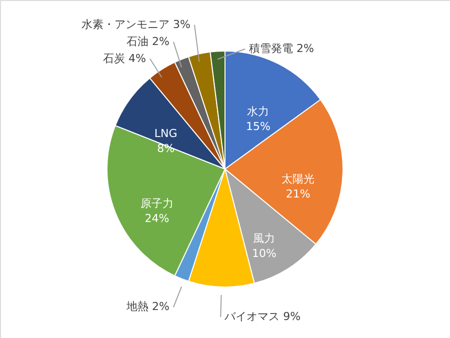 Image resolution: width=450 pixels, height=338 pixels. What do you see at coordinates (258, 111) in the screenshot?
I see `slice-label: 水力` at bounding box center [258, 111].